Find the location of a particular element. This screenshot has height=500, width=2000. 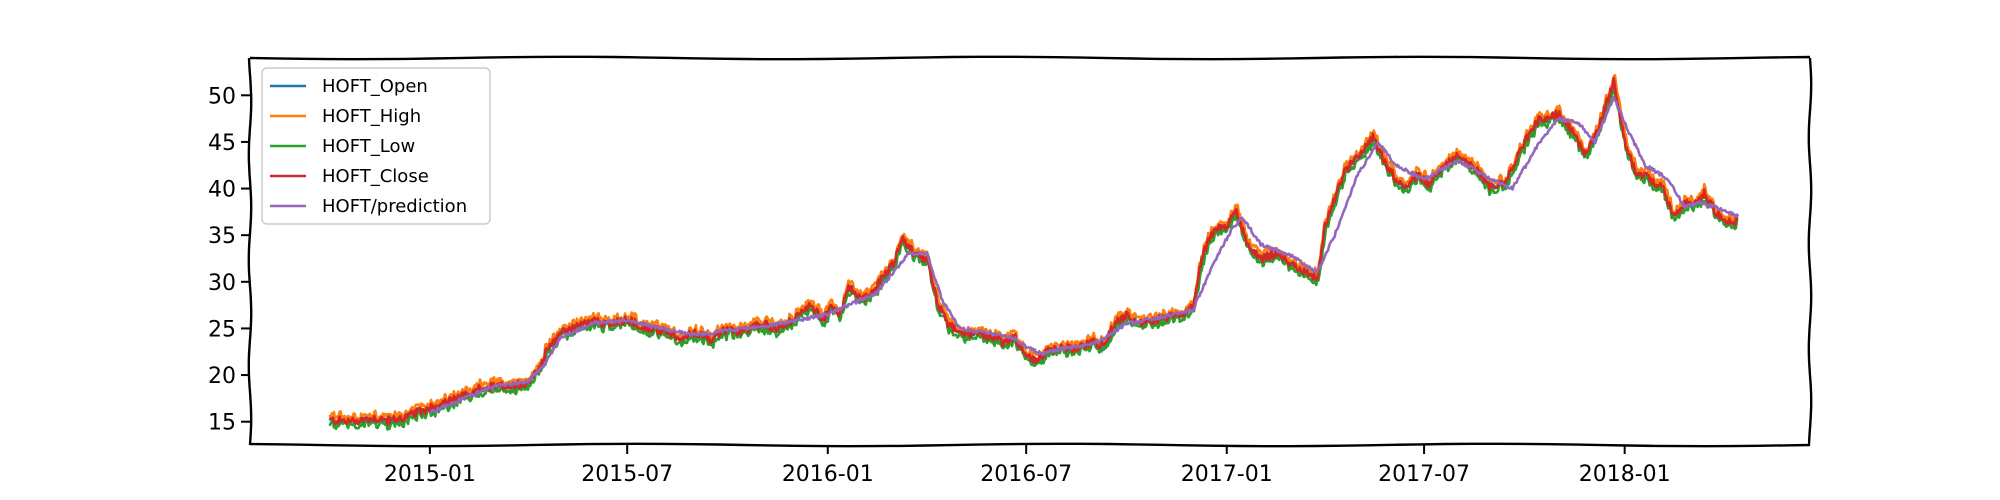

x-tick-label: 2017-07 is located at coordinates (1424, 474).